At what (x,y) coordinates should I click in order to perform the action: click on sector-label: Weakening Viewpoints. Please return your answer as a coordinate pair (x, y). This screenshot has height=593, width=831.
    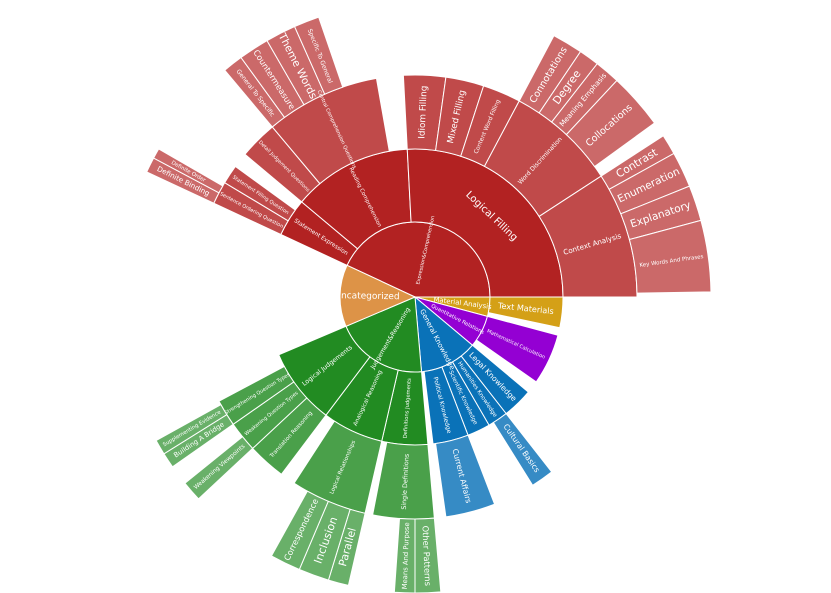
    Looking at the image, I should click on (219, 467).